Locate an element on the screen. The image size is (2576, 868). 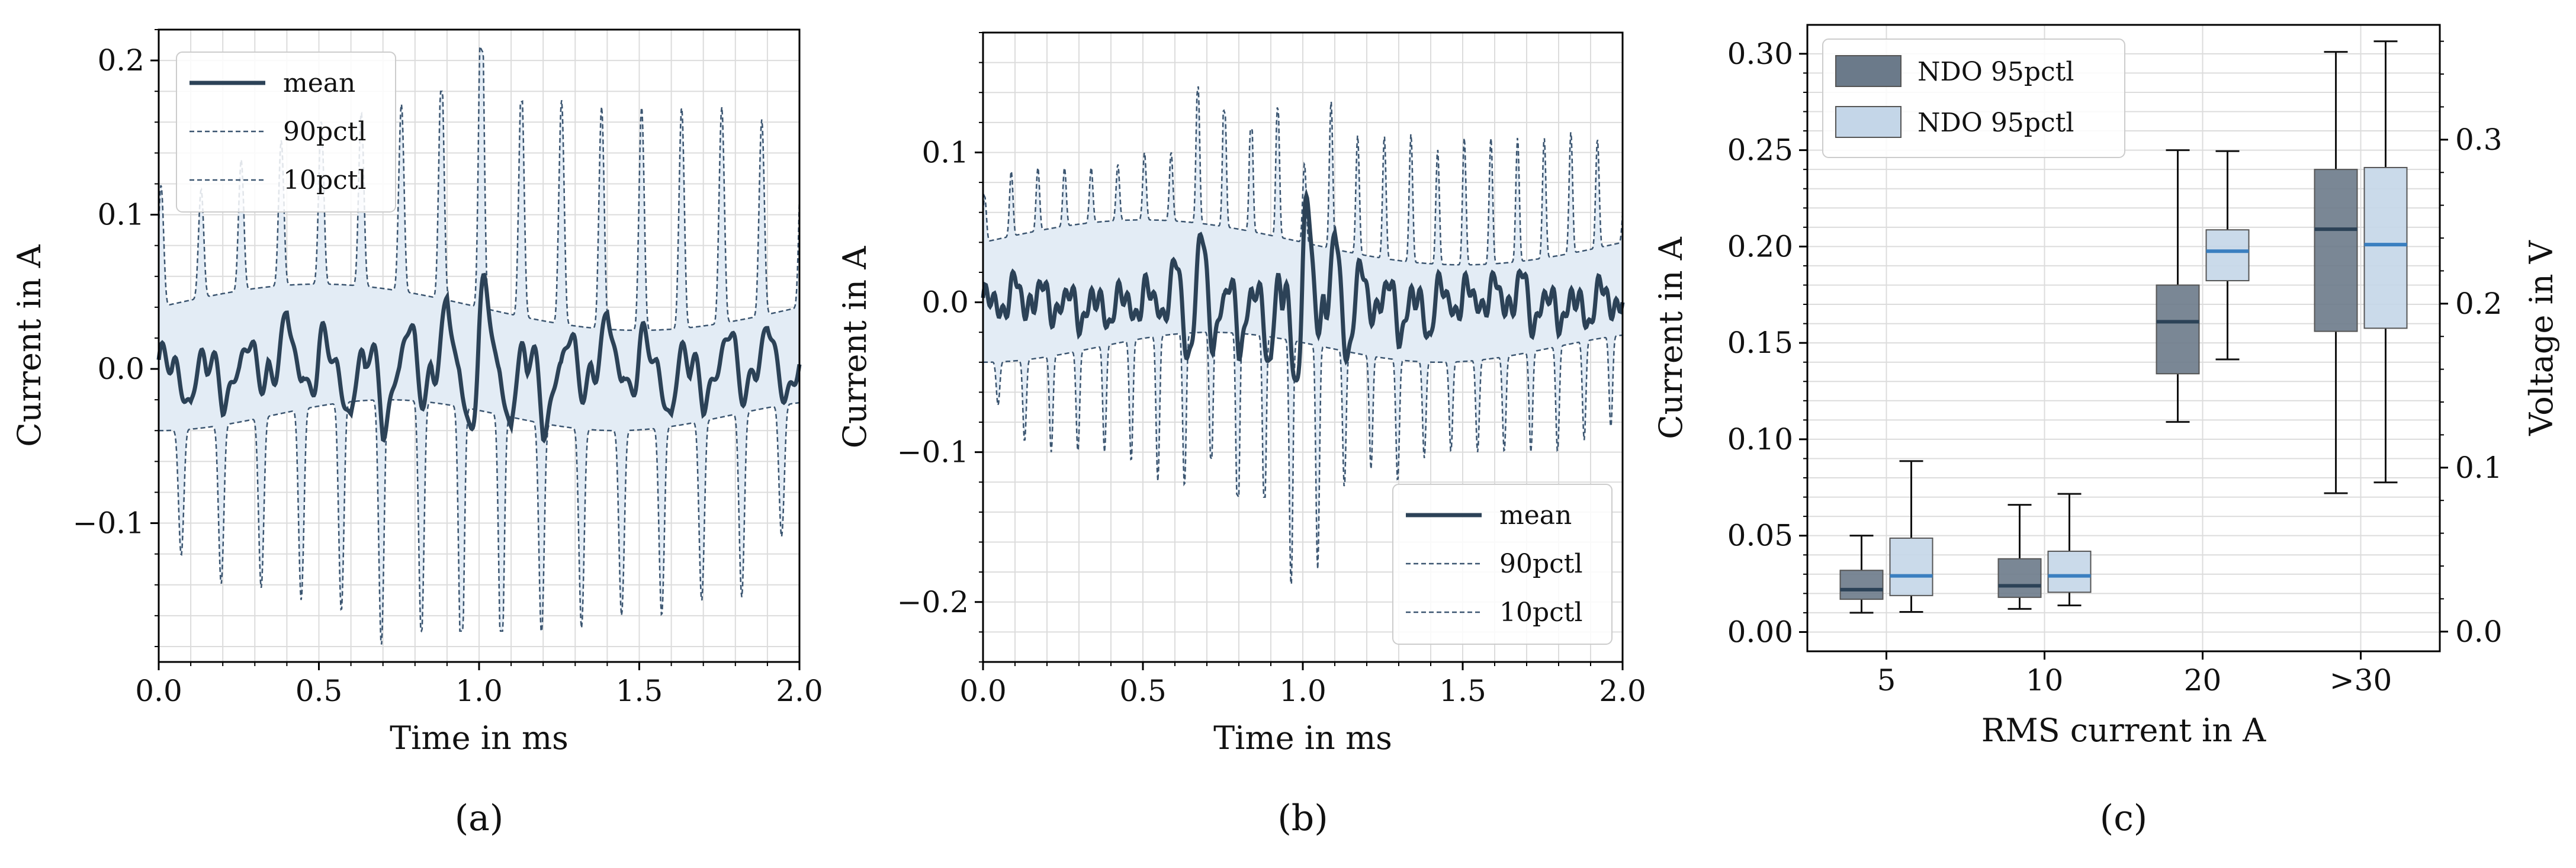
panel-label: (a) is located at coordinates (479, 818).